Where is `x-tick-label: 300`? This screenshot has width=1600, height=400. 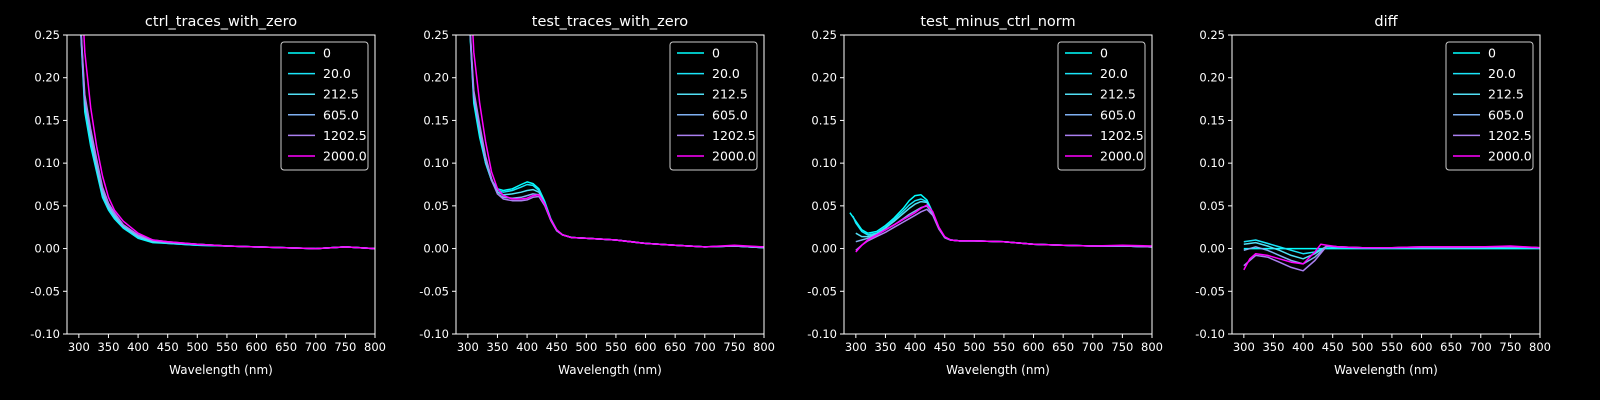 x-tick-label: 300 is located at coordinates (79, 347).